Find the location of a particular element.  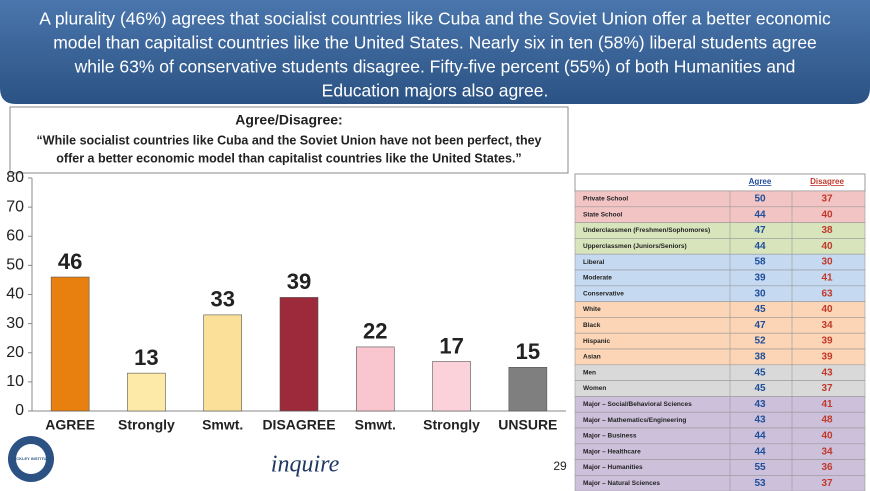

question-box is located at coordinates (289, 140).